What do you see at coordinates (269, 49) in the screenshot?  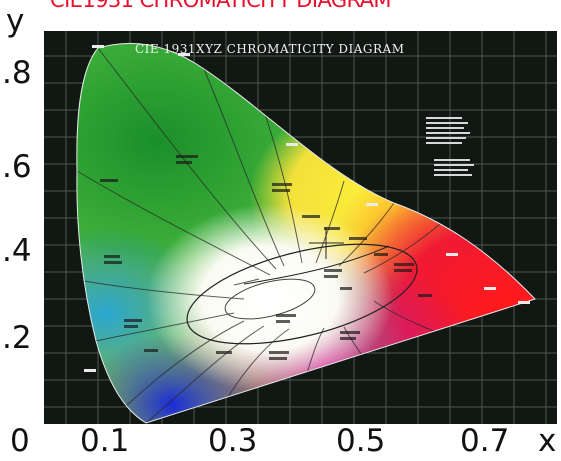 I see `diagram-title: CIE 1931XYZ CHROMATICITY DIAGRAM` at bounding box center [269, 49].